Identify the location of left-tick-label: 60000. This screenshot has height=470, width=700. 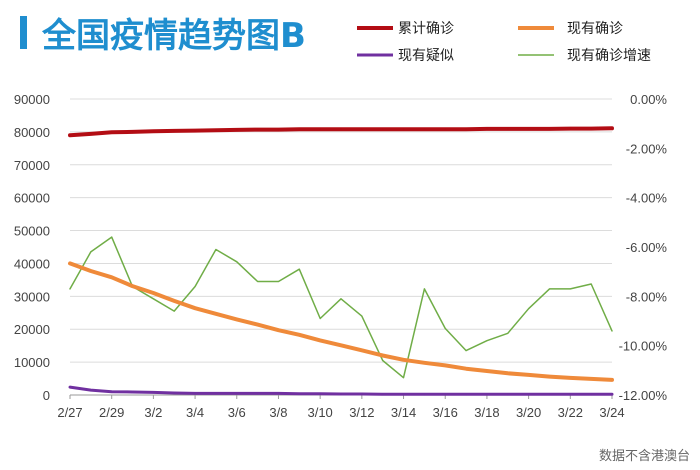
(32, 198).